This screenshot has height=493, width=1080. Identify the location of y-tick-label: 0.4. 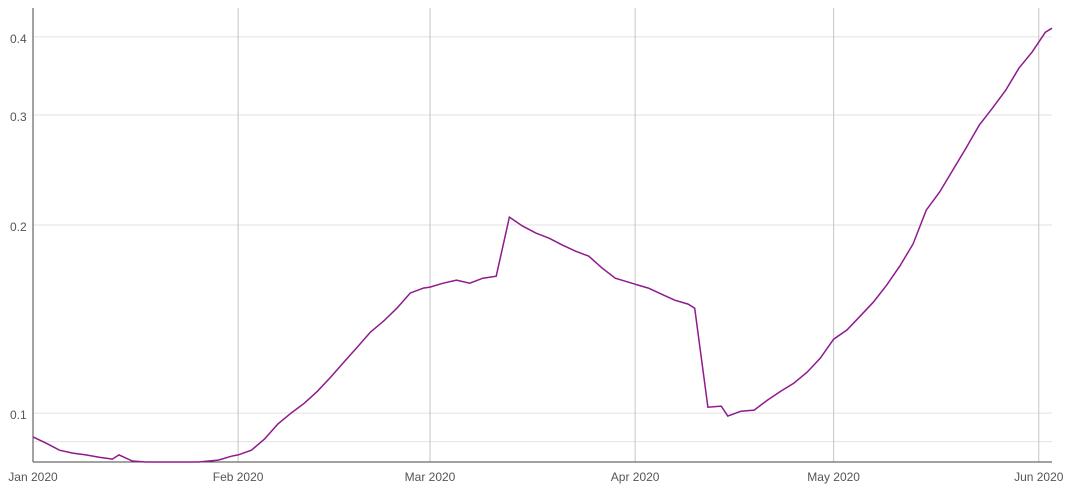
(18, 39).